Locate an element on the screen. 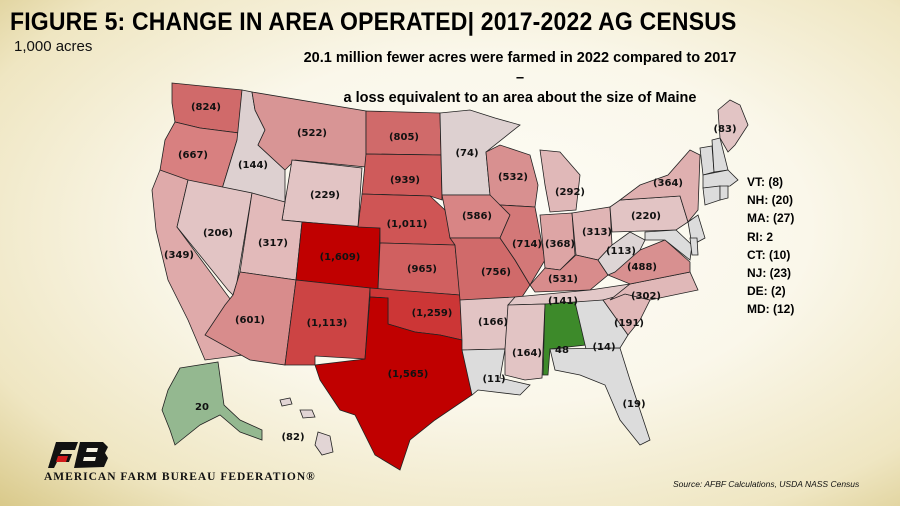 The image size is (900, 506). org-name: AMERICAN FARM BUREAU FEDERATION® is located at coordinates (180, 477).